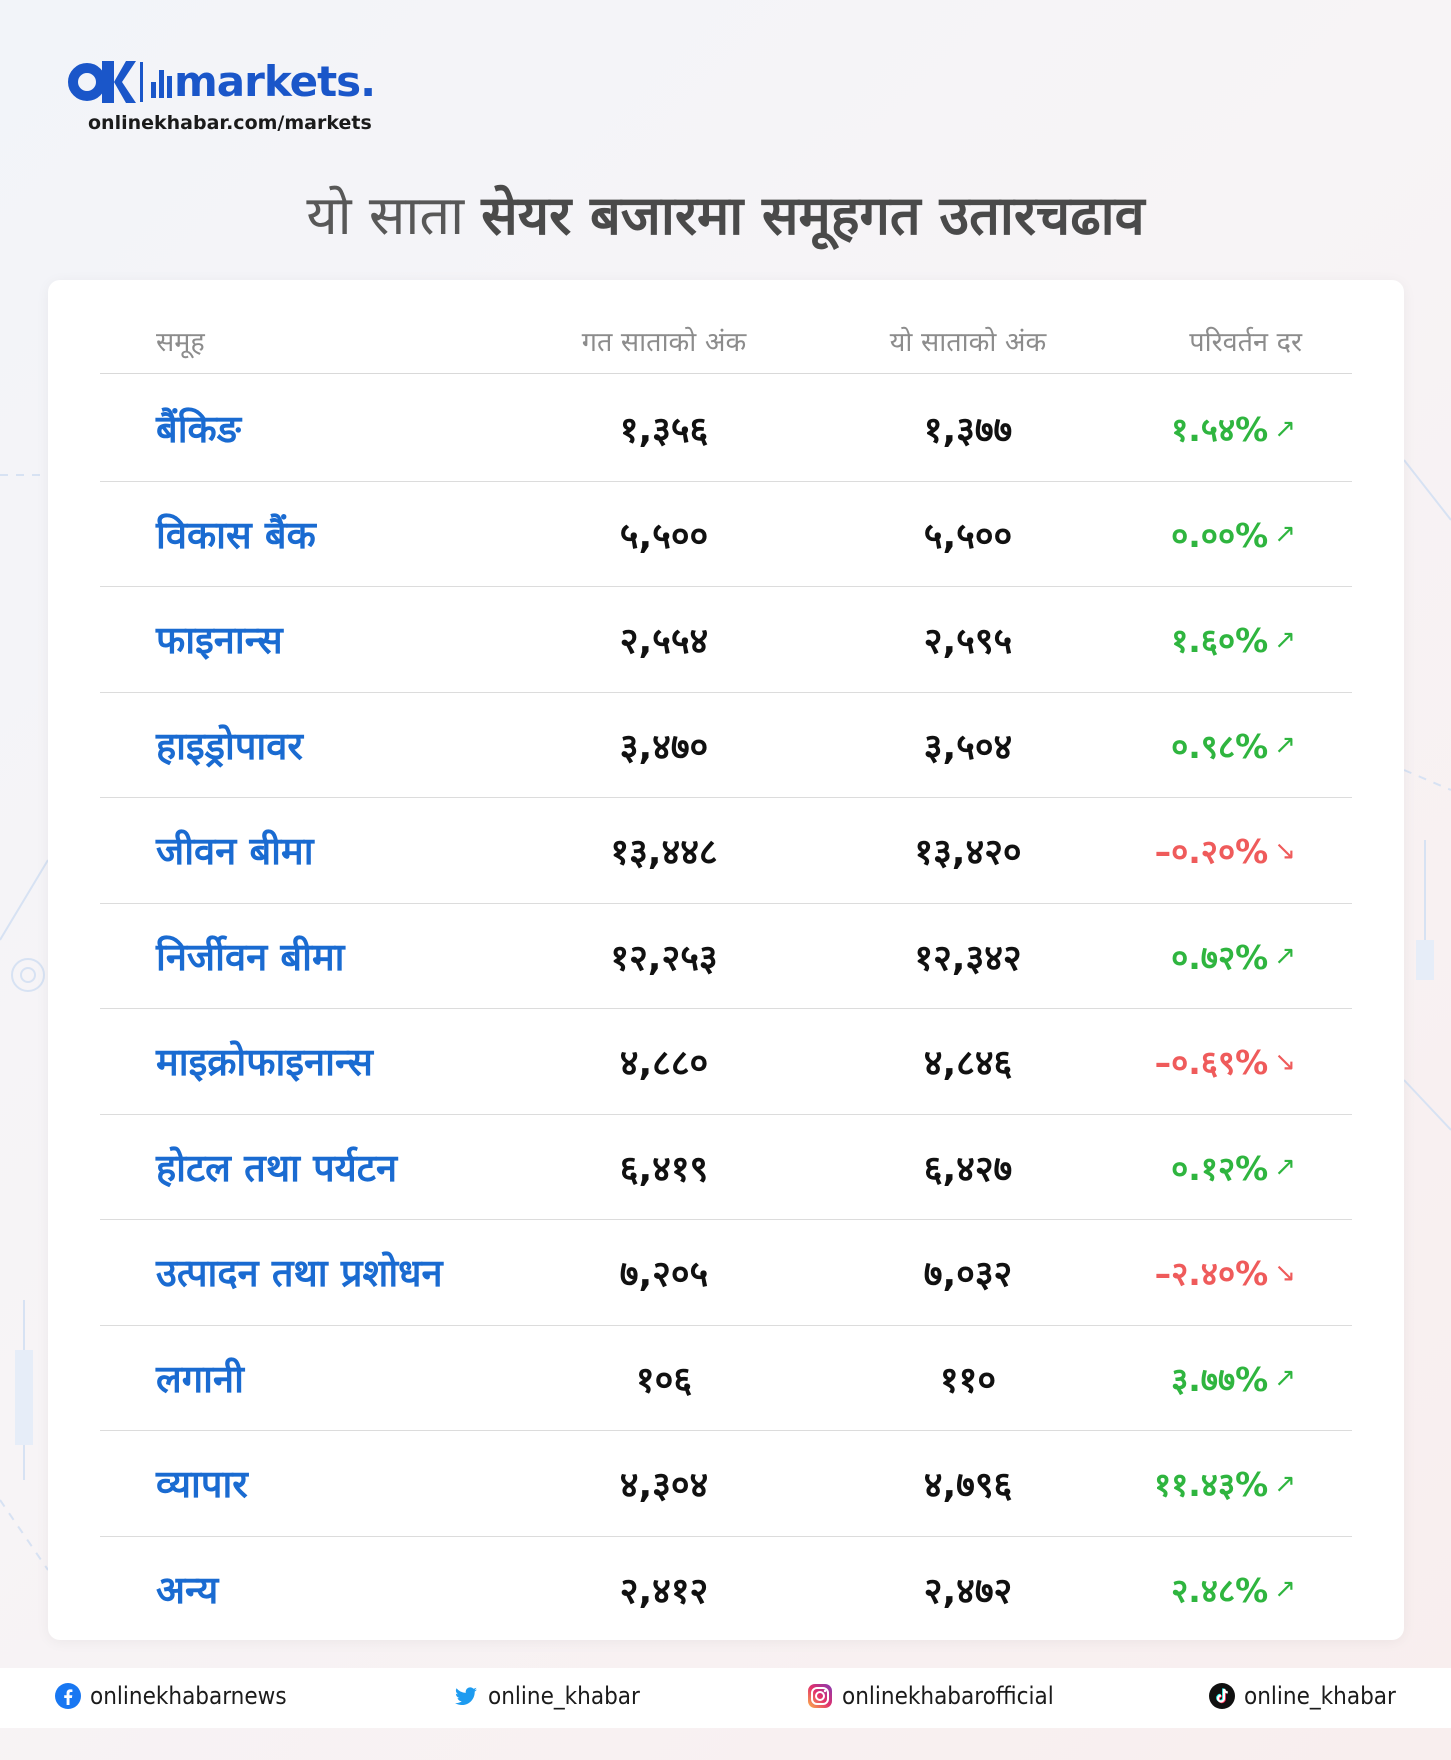 This screenshot has width=1451, height=1760. I want to click on change-rate: ०.००% ↗, so click(1233, 534).